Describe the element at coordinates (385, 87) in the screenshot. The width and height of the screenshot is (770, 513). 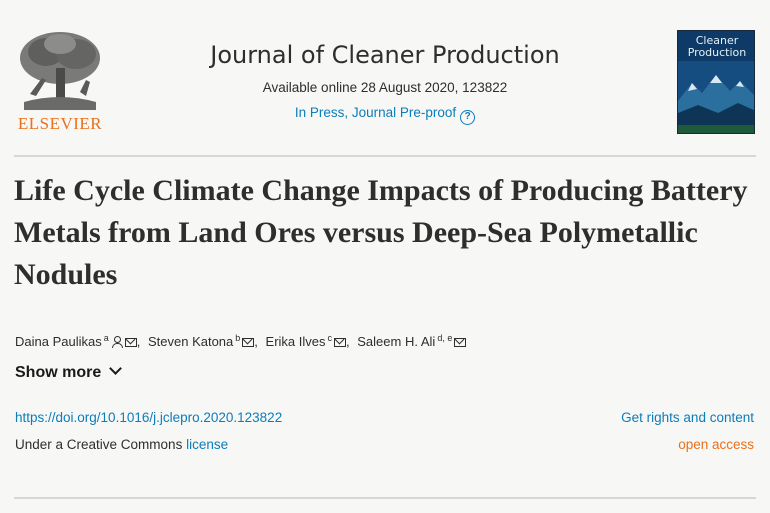
I see `availability-info: Available online 28 August 2020, 123822` at that location.